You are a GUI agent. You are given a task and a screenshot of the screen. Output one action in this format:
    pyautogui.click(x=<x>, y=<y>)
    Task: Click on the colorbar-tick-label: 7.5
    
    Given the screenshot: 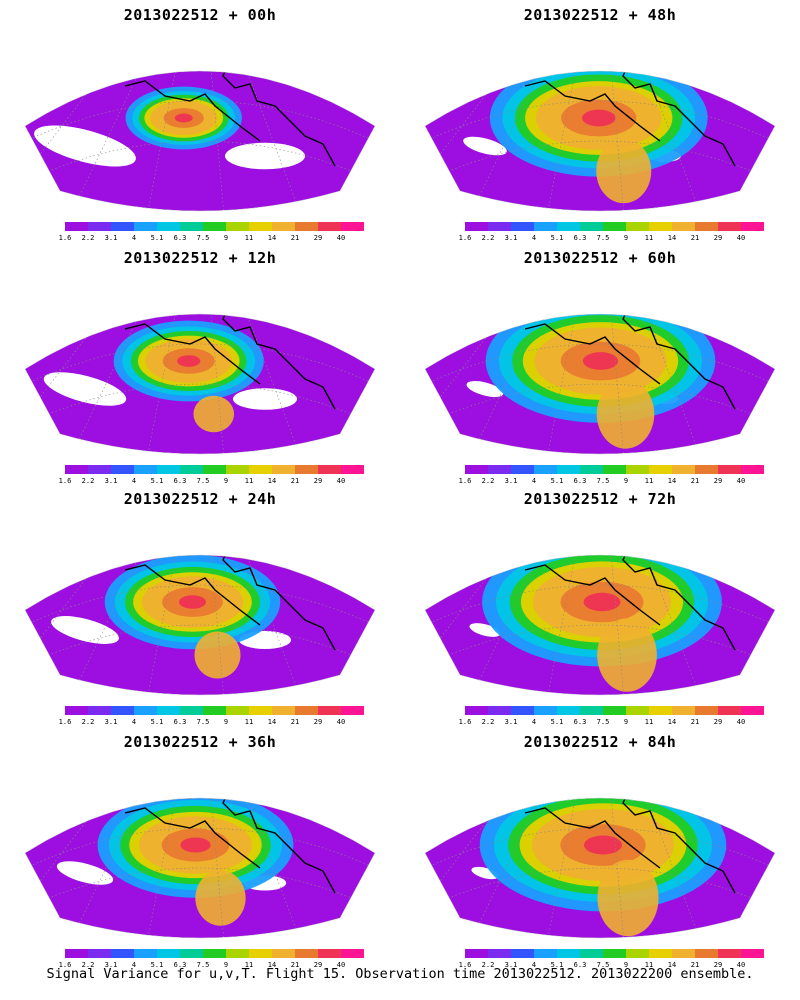 What is the action you would take?
    pyautogui.click(x=203, y=481)
    